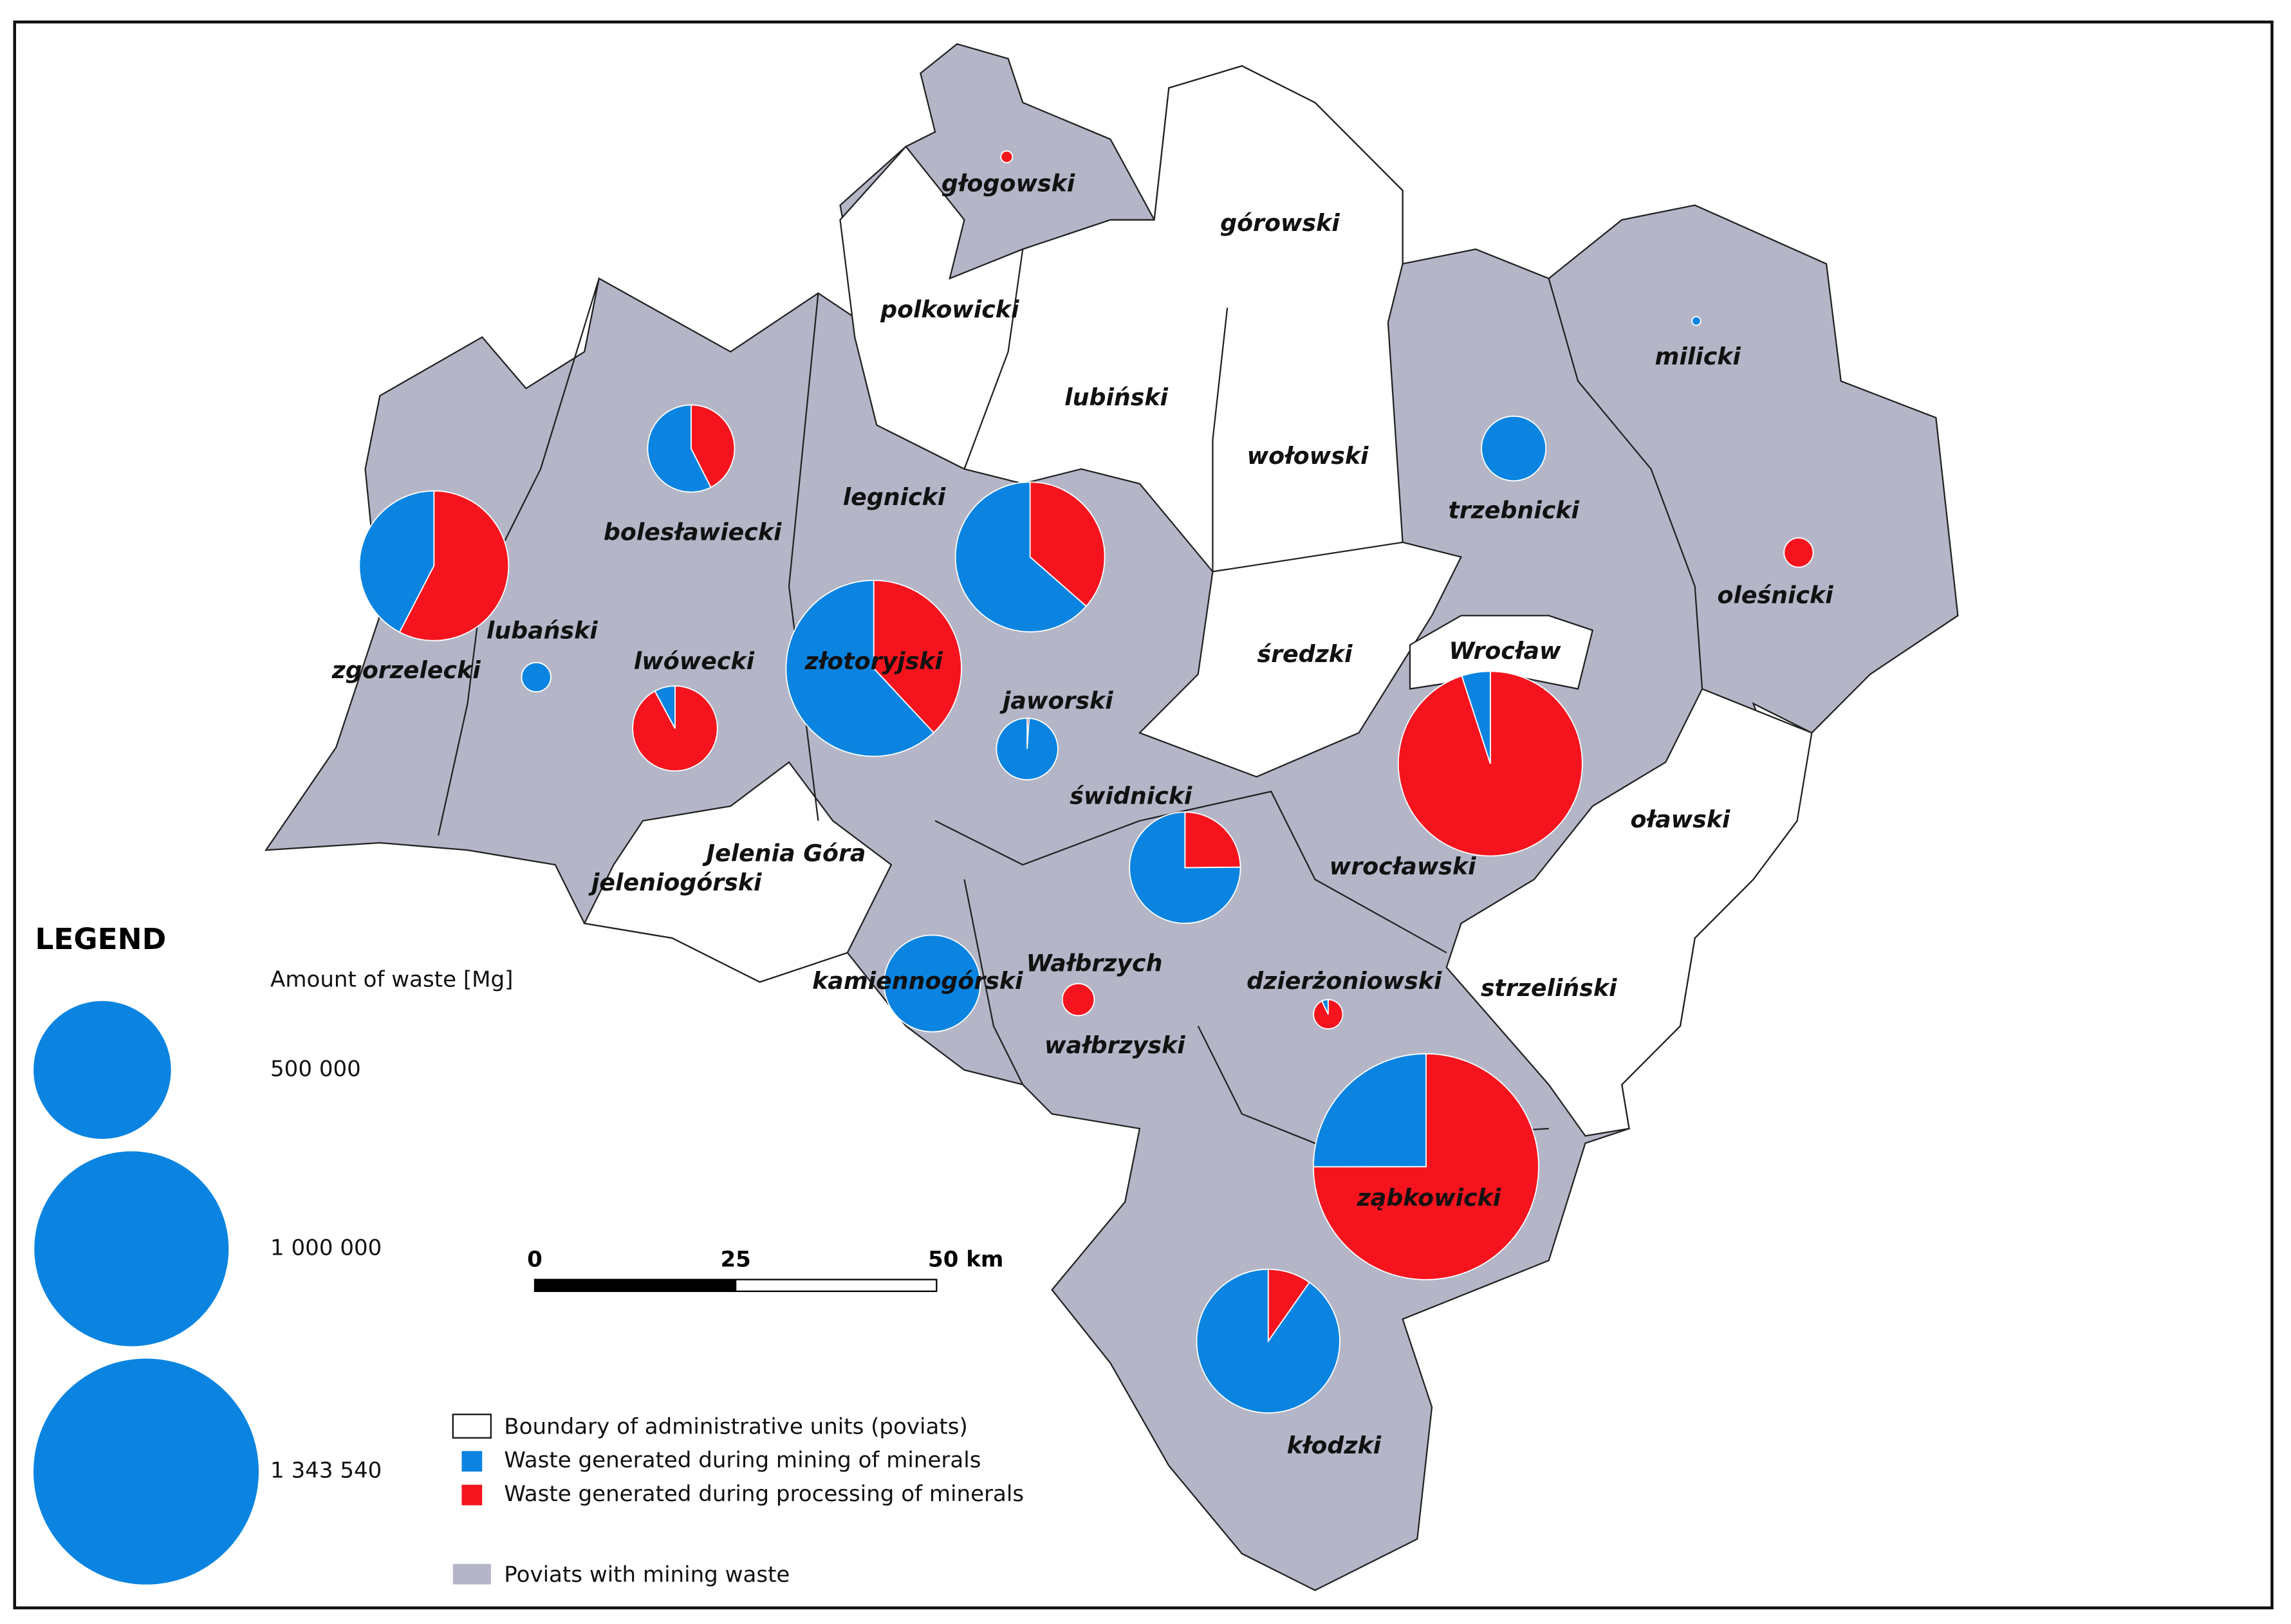 The width and height of the screenshot is (2291, 1624). Describe the element at coordinates (1403, 867) in the screenshot. I see `poviat-label: wrocławski` at that location.